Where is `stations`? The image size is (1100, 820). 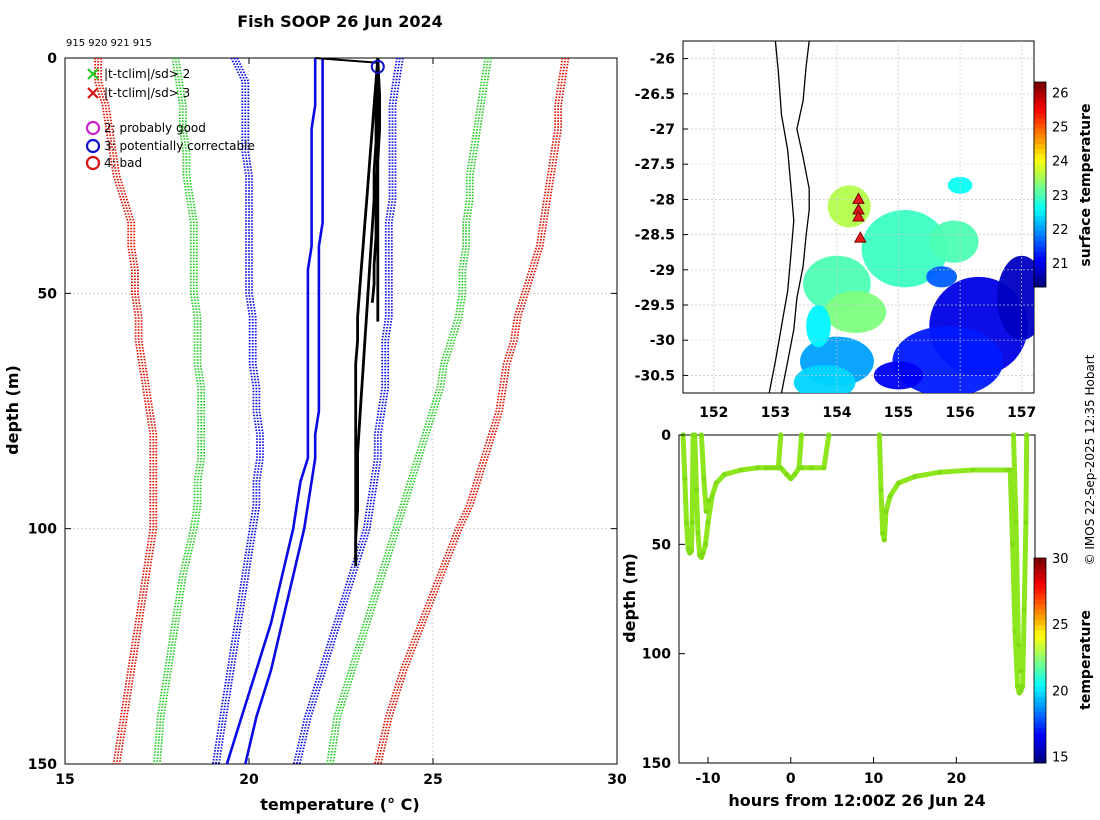
stations is located at coordinates (859, 217).